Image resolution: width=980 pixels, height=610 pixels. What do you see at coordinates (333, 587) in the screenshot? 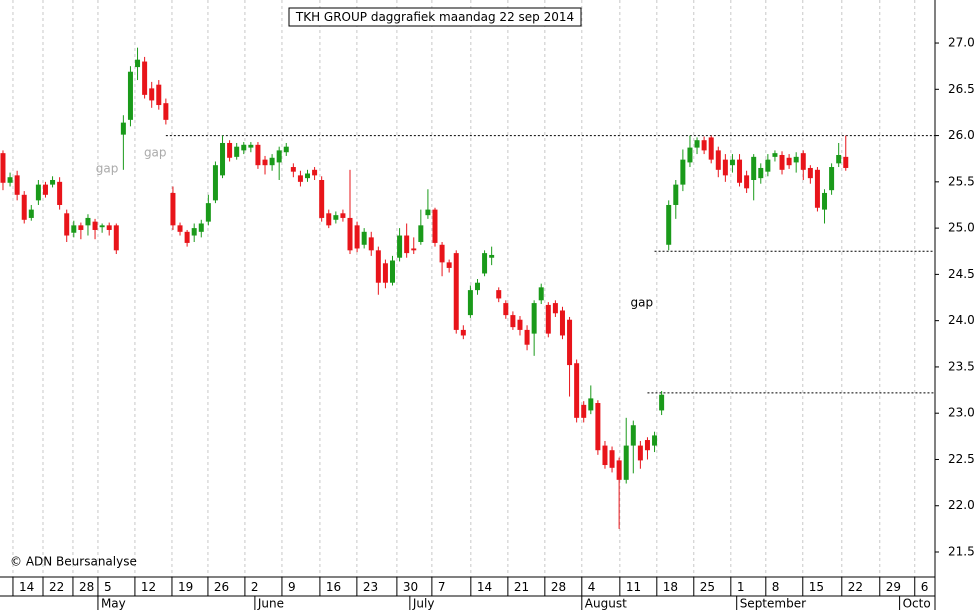
I see `x-tick-label: 16` at bounding box center [333, 587].